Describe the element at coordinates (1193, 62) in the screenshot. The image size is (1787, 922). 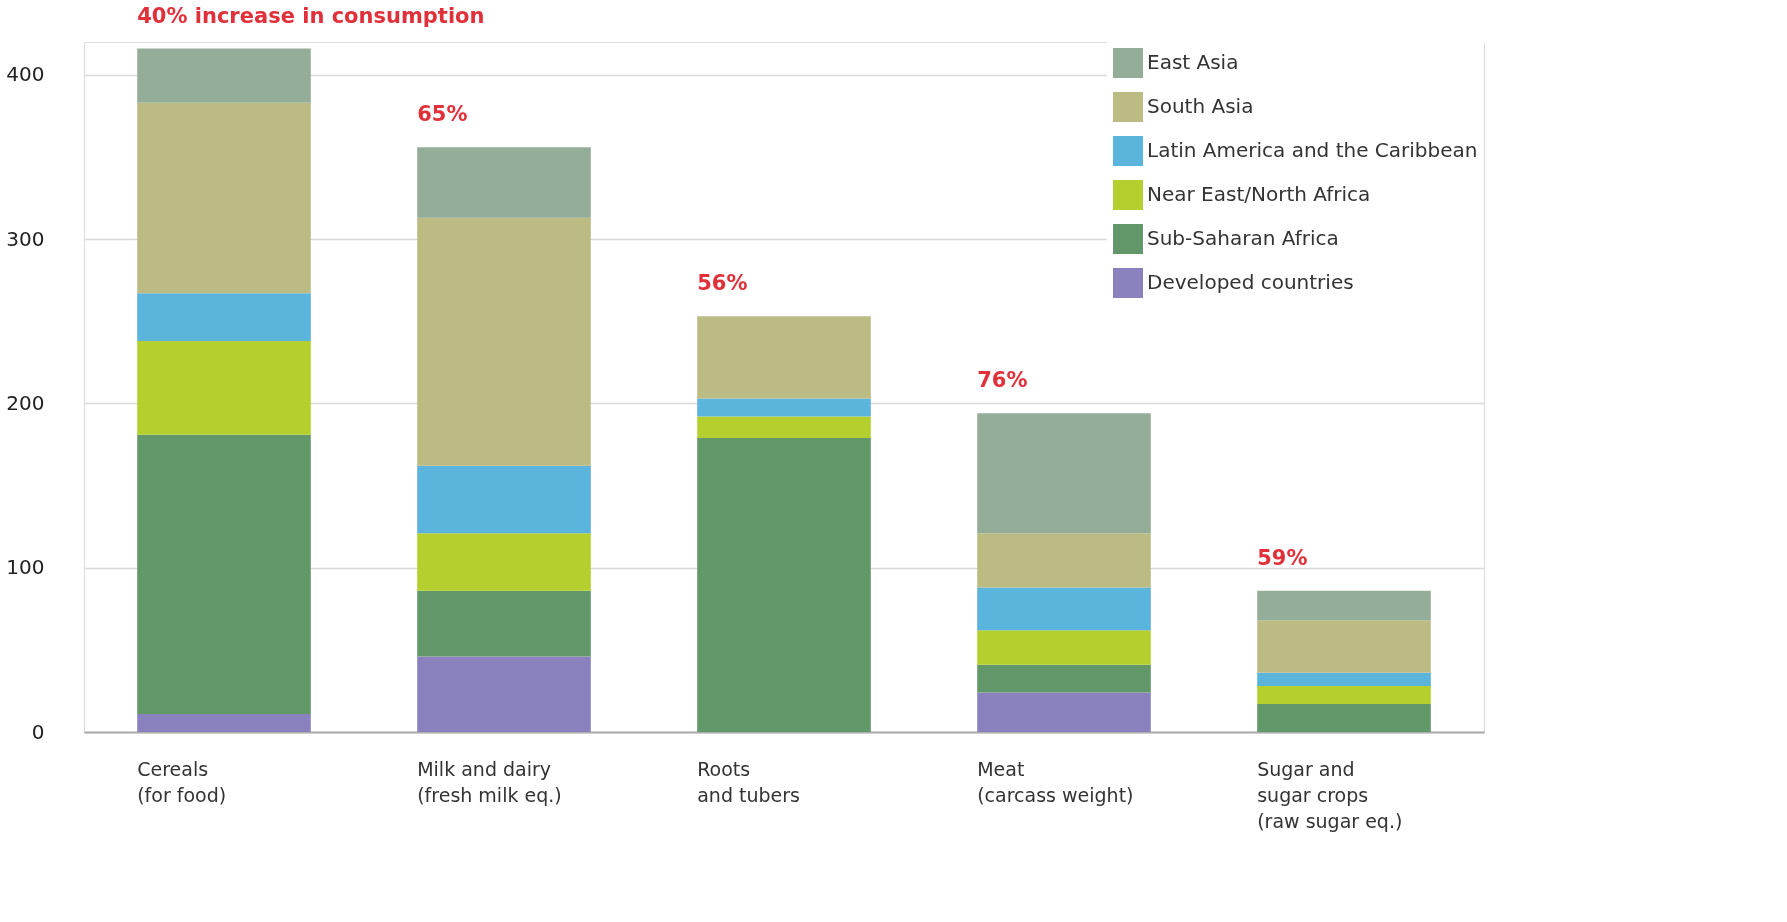
I see `legend-label: East Asia` at that location.